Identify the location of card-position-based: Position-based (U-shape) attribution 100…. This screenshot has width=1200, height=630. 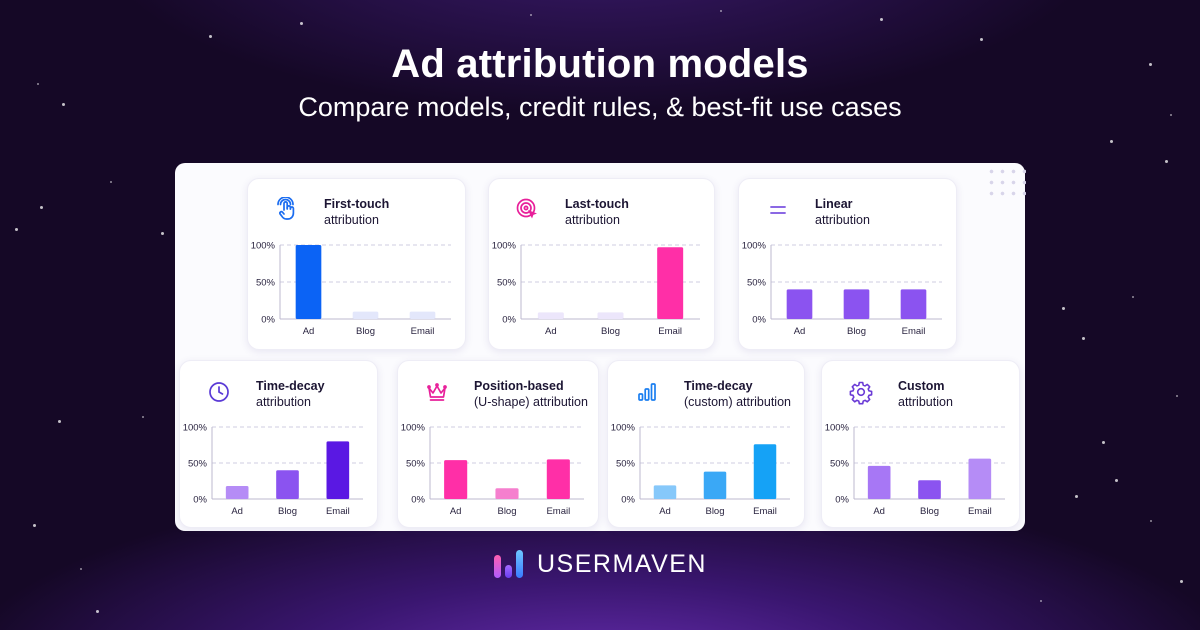
(498, 444).